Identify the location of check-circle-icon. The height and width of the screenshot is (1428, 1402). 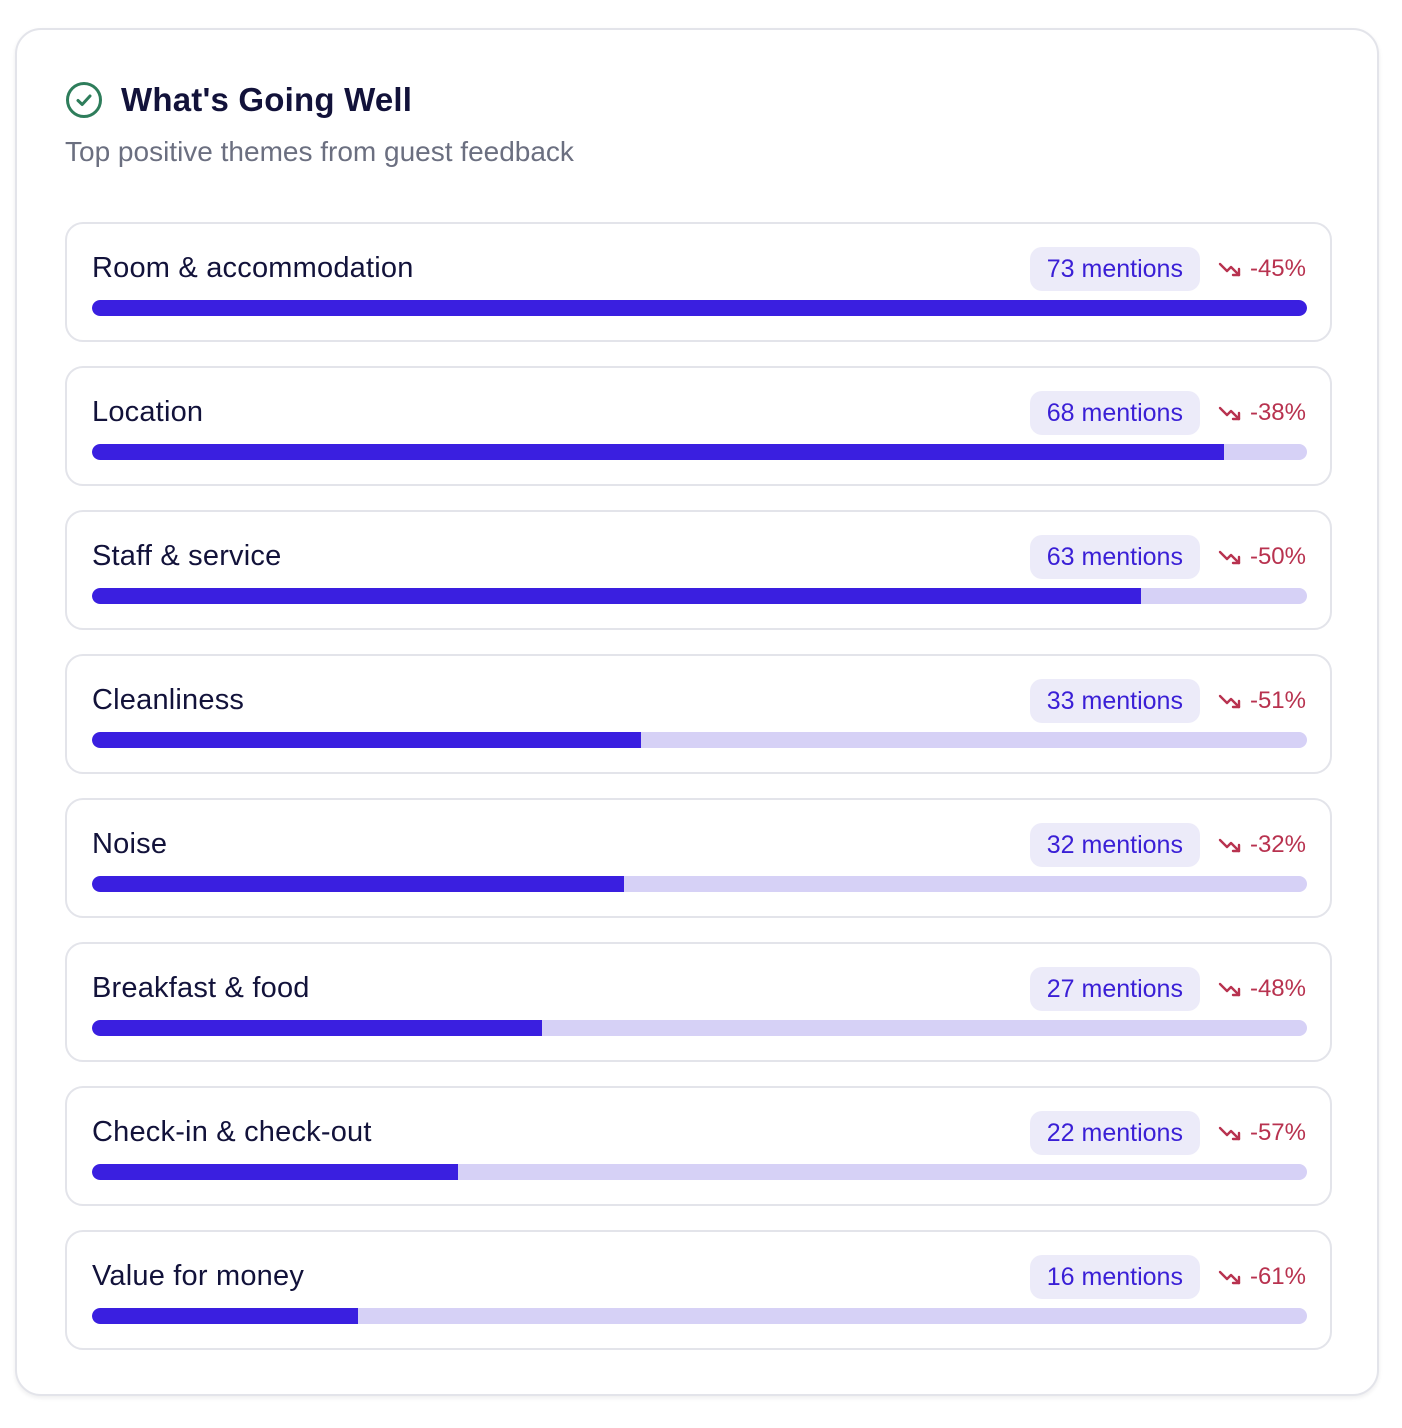
(84, 100).